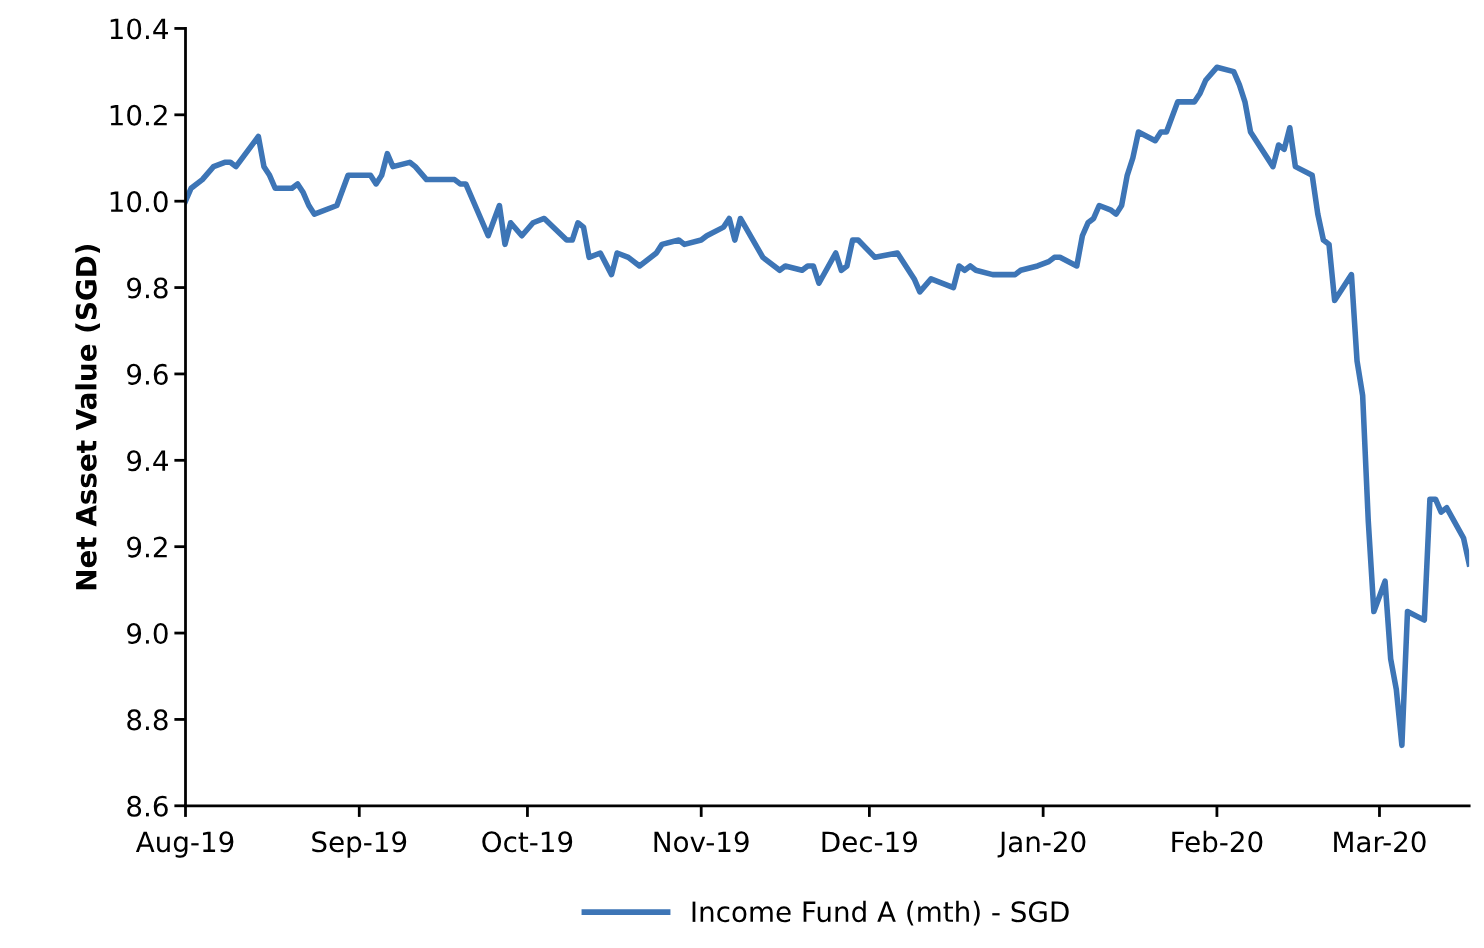  Describe the element at coordinates (359, 844) in the screenshot. I see `x-tick-label: Sep-19` at that location.